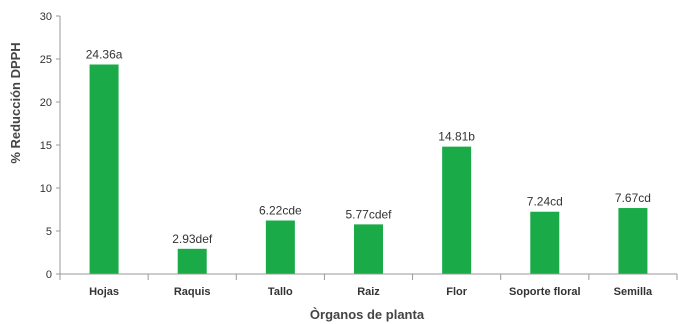 This screenshot has height=324, width=678. What do you see at coordinates (368, 214) in the screenshot?
I see `data-label: 5.77cdef` at bounding box center [368, 214].